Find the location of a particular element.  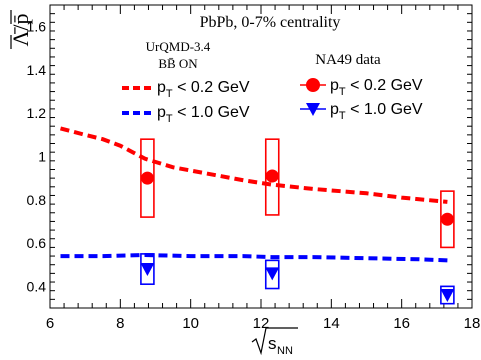

x-axis-label-sub: NN is located at coordinates (285, 351).